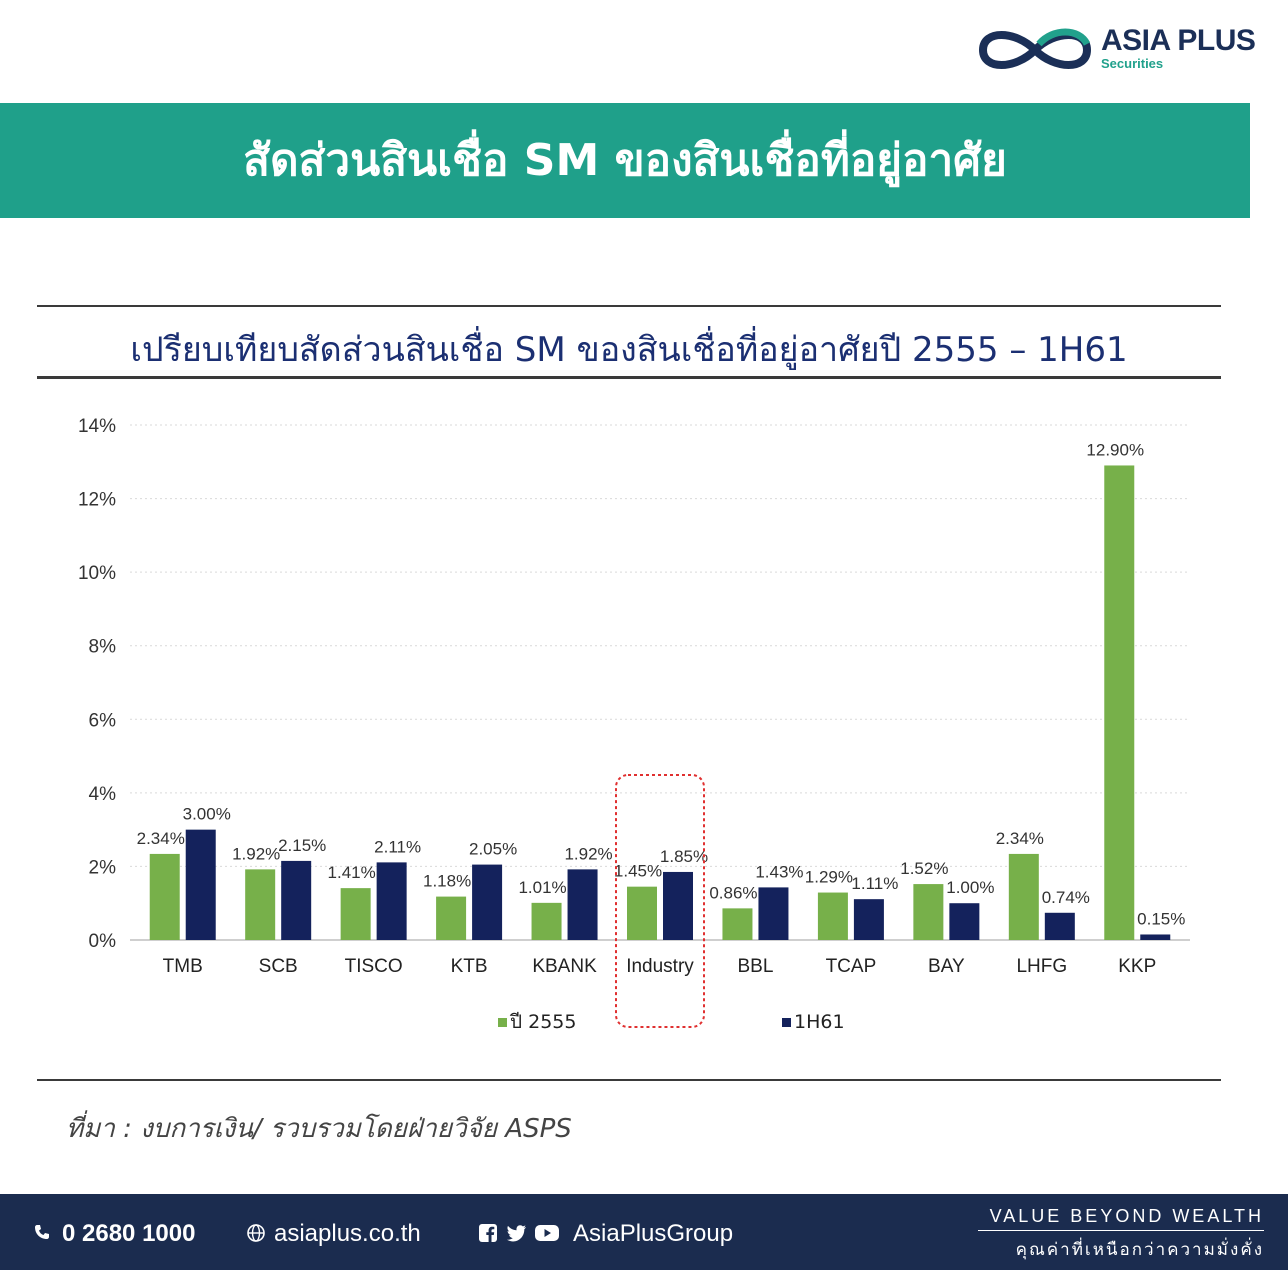 Image resolution: width=1288 pixels, height=1270 pixels. What do you see at coordinates (924, 868) in the screenshot?
I see `data-label: 1.52%` at bounding box center [924, 868].